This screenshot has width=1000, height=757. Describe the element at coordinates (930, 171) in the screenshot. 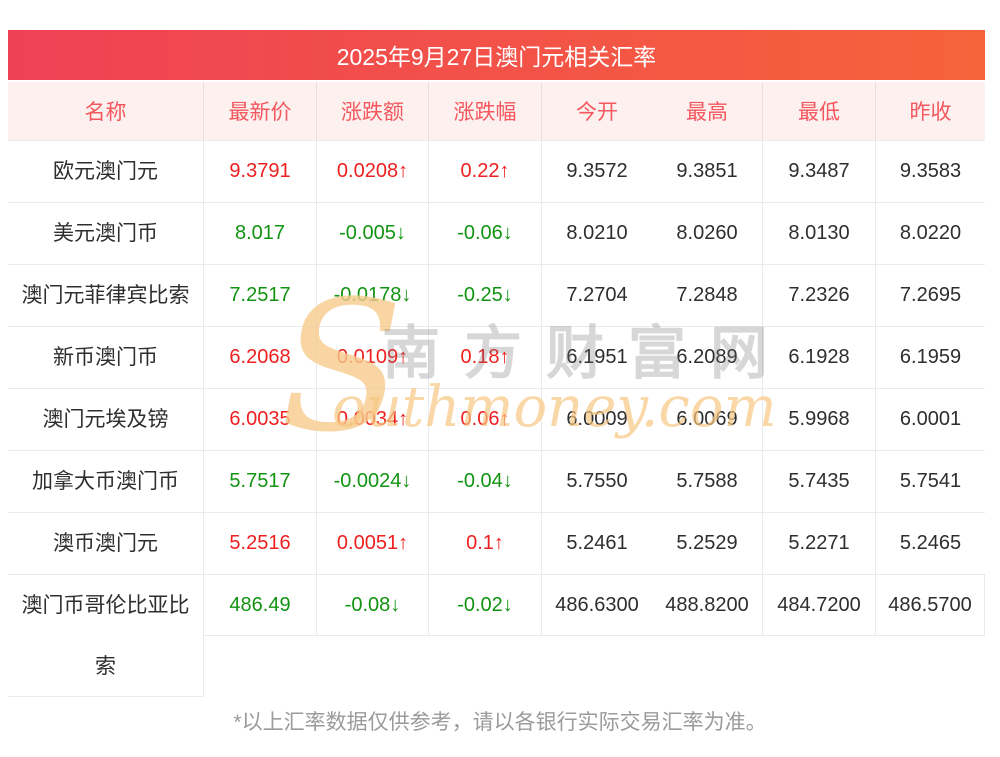

I see `cell-prev-close: 9.3583` at that location.